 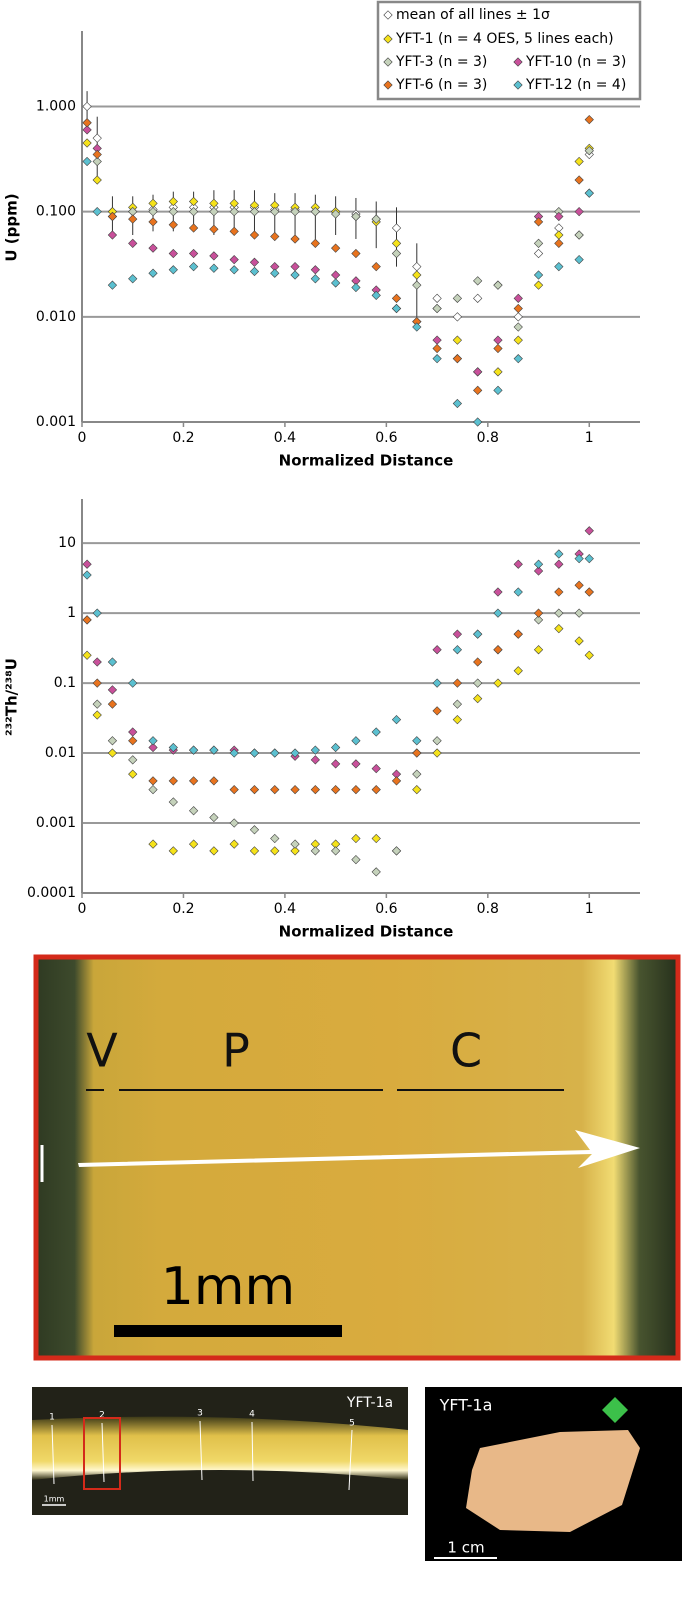 What do you see at coordinates (60, 753) in the screenshot?
I see `y-tick-label: 0.01` at bounding box center [60, 753].